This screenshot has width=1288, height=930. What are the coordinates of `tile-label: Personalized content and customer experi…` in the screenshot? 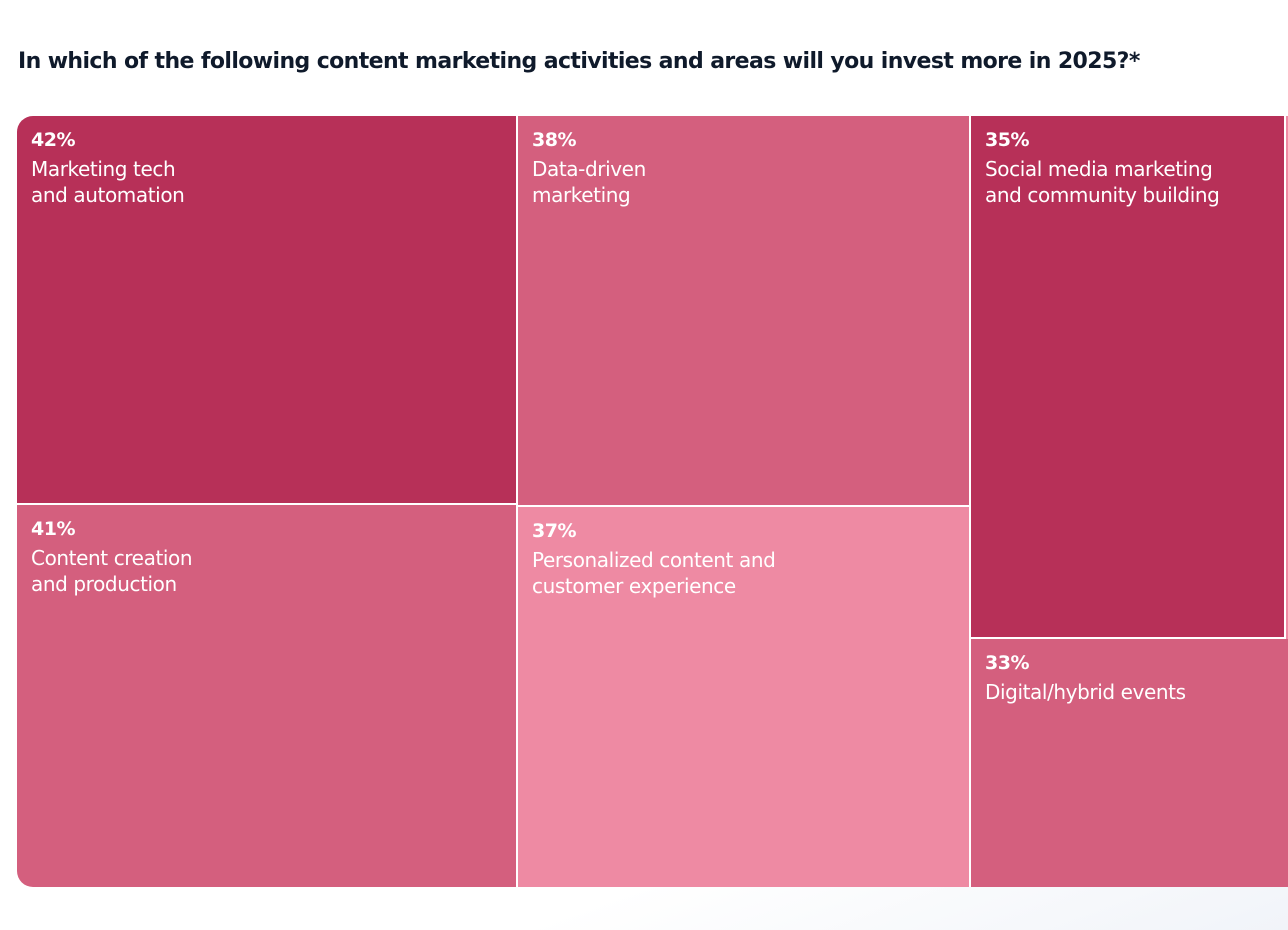 It's located at (654, 573).